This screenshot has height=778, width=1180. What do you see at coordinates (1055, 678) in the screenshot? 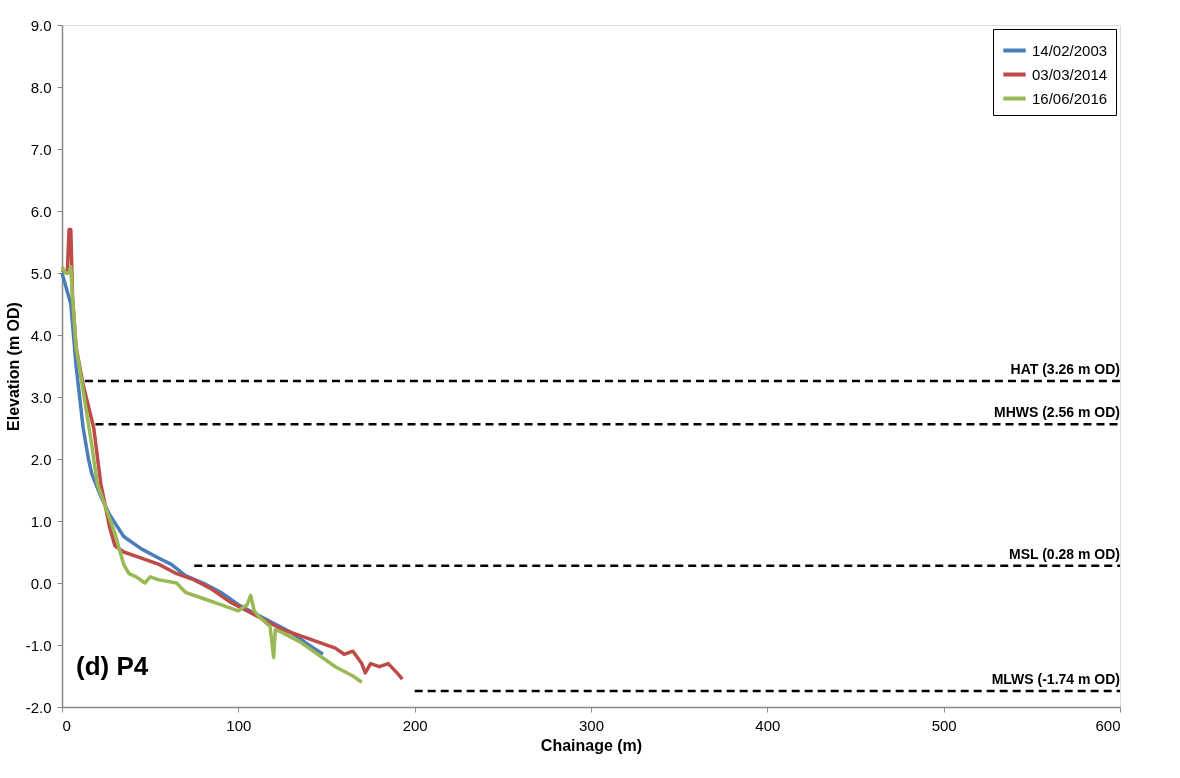
I see `annotation: MLWS (-1.74 m OD)` at bounding box center [1055, 678].